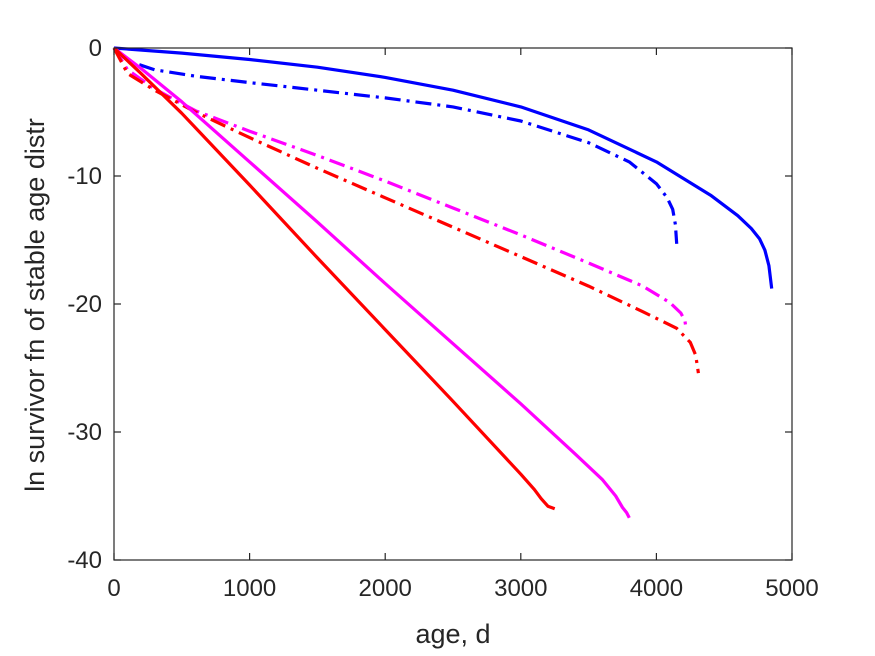 The width and height of the screenshot is (875, 656). I want to click on y-tick-label: -40, so click(84, 560).